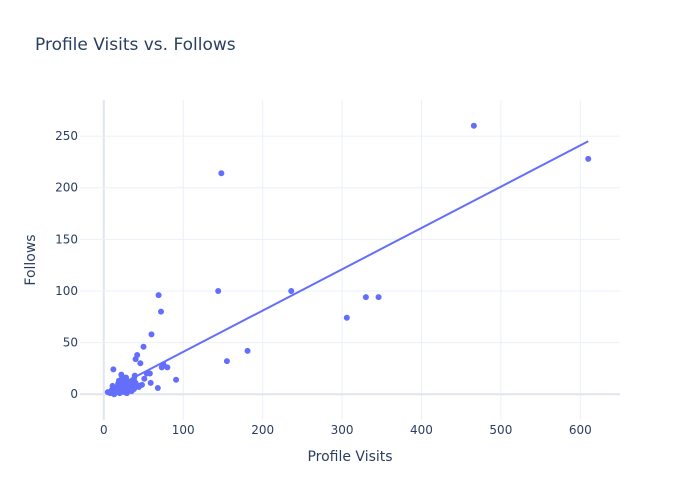 Image resolution: width=700 pixels, height=500 pixels. Describe the element at coordinates (104, 430) in the screenshot. I see `x-tick-label: 0` at that location.